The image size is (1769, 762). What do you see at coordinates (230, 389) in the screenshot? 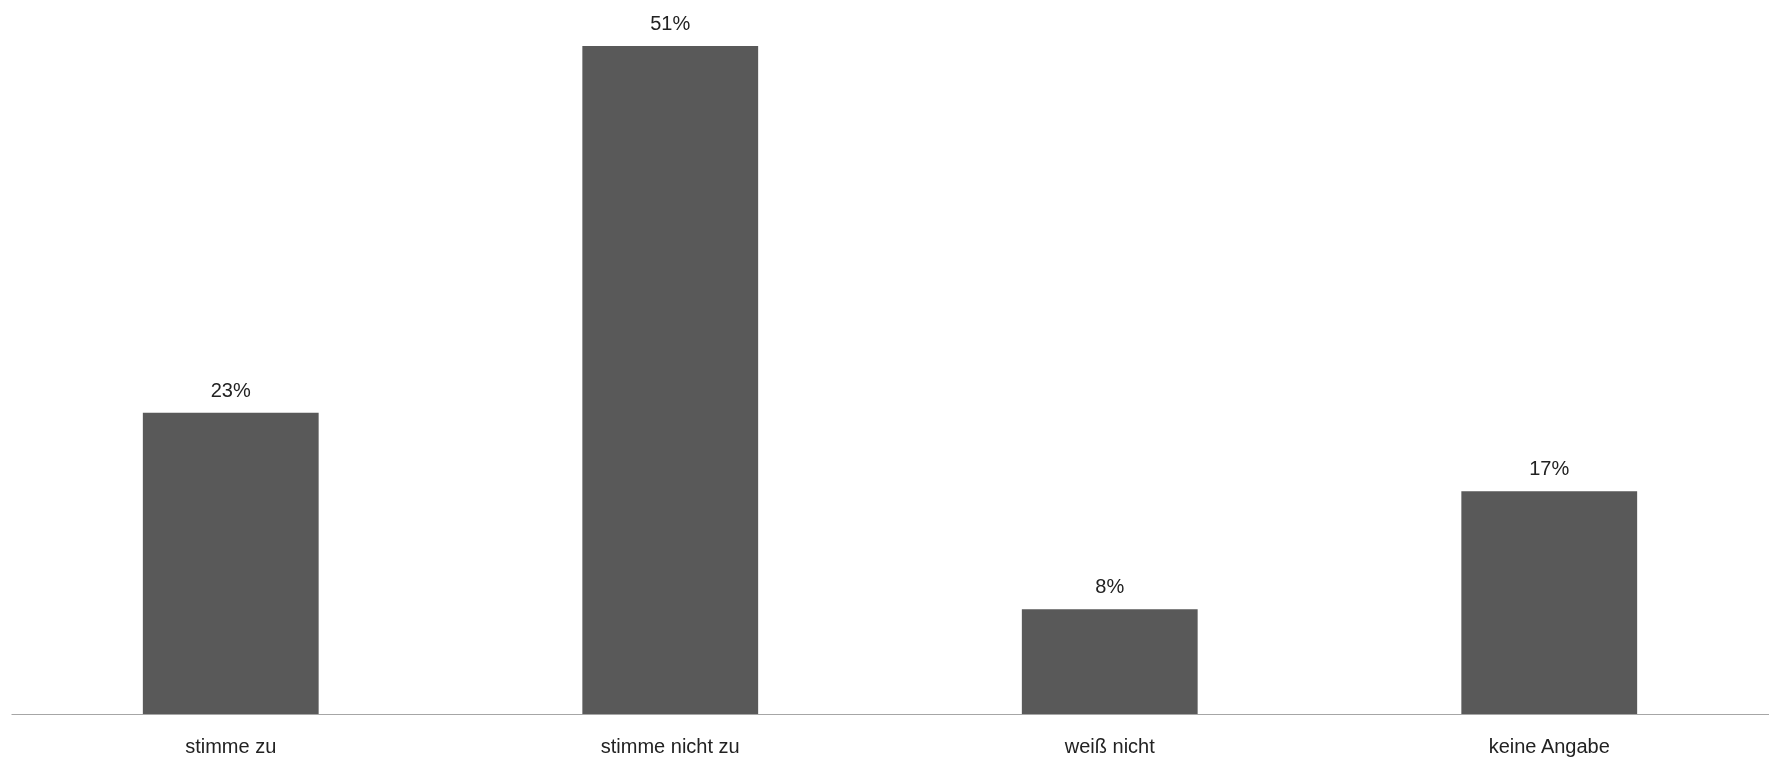
I see `data-label: 23%` at bounding box center [230, 389].